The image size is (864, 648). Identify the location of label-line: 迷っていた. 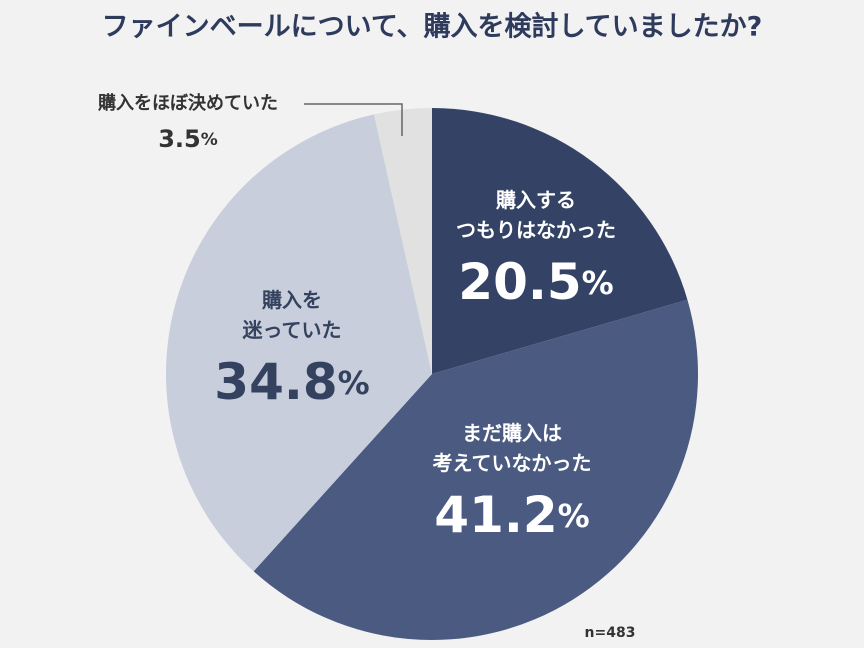
(292, 330).